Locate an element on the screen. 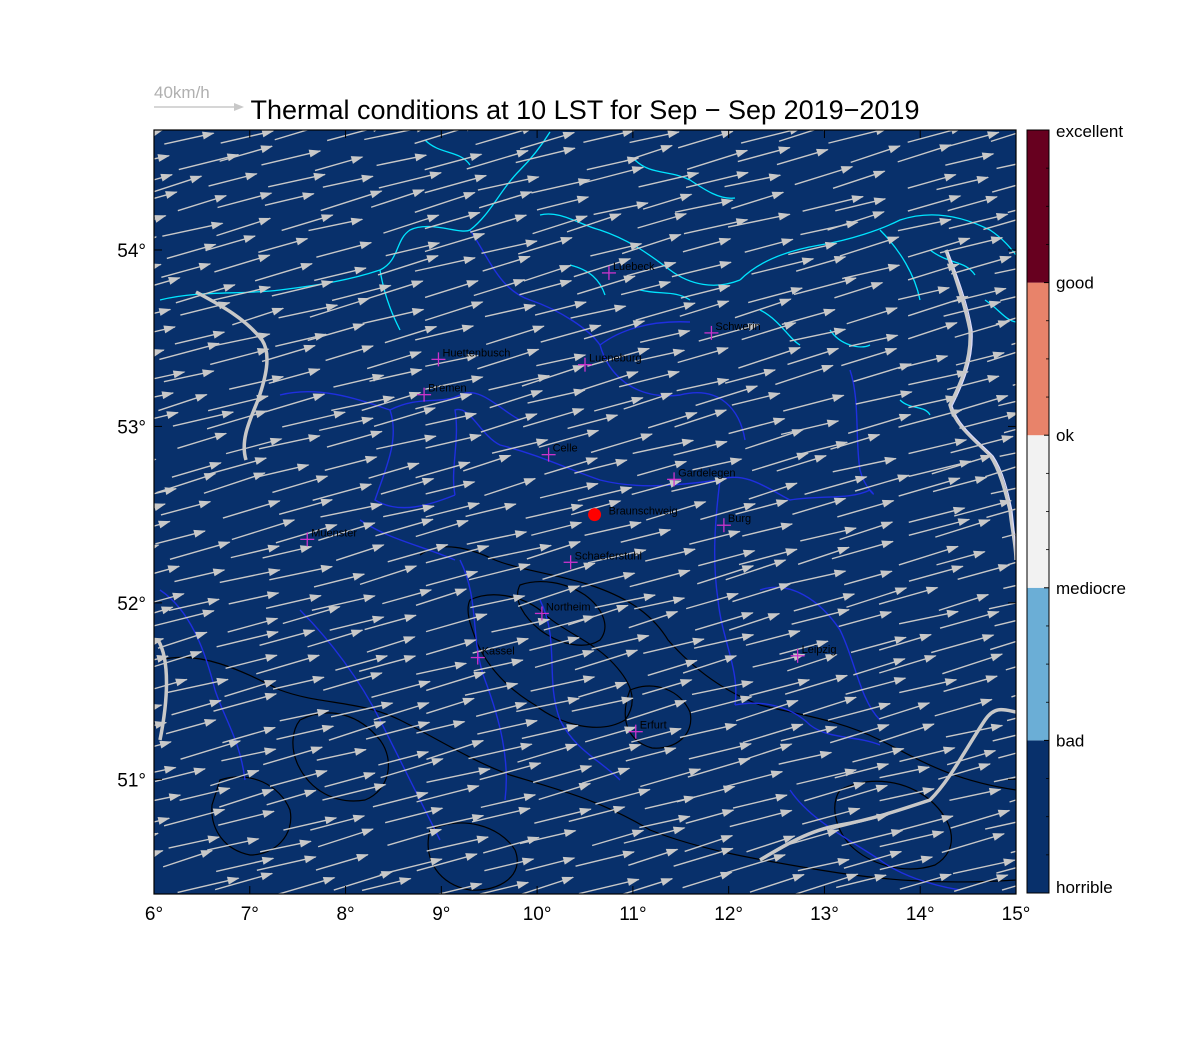 Image resolution: width=1200 pixels, height=1050 pixels. station-label: Burg is located at coordinates (739, 519).